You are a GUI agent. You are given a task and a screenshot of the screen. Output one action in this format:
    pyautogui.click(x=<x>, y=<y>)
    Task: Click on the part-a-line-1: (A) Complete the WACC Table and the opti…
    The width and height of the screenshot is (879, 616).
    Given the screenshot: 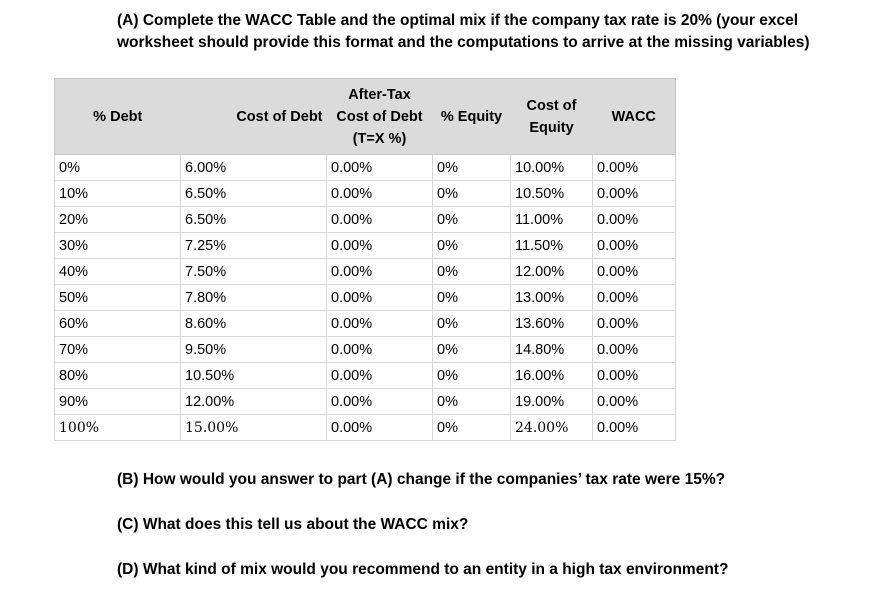 What is the action you would take?
    pyautogui.click(x=458, y=20)
    